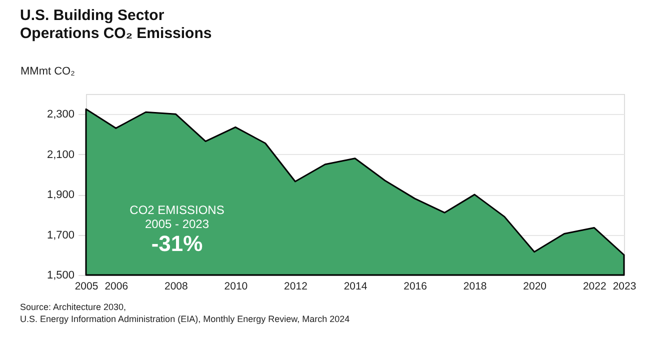 This screenshot has width=653, height=349. Describe the element at coordinates (60, 235) in the screenshot. I see `y-tick-label: 1,700` at that location.